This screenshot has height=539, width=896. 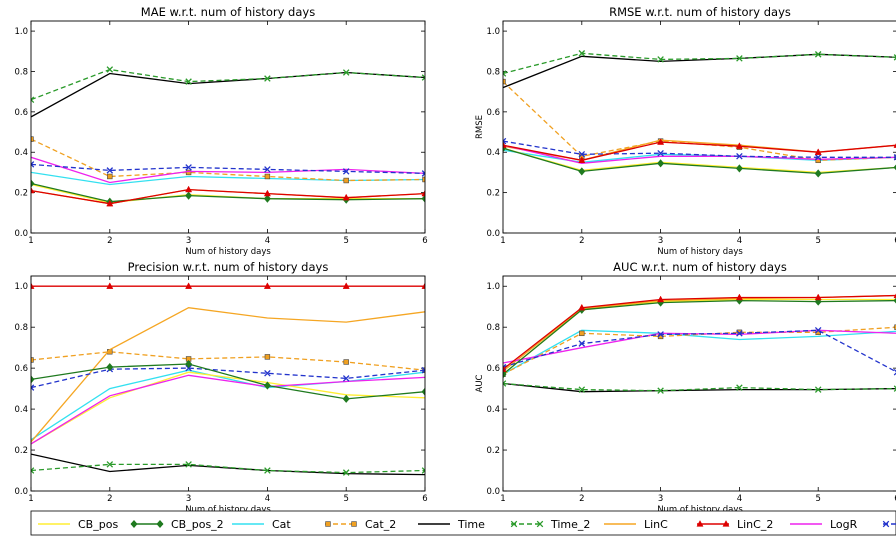 I want to click on y-tick-label: 0.8, so click(x=493, y=72).